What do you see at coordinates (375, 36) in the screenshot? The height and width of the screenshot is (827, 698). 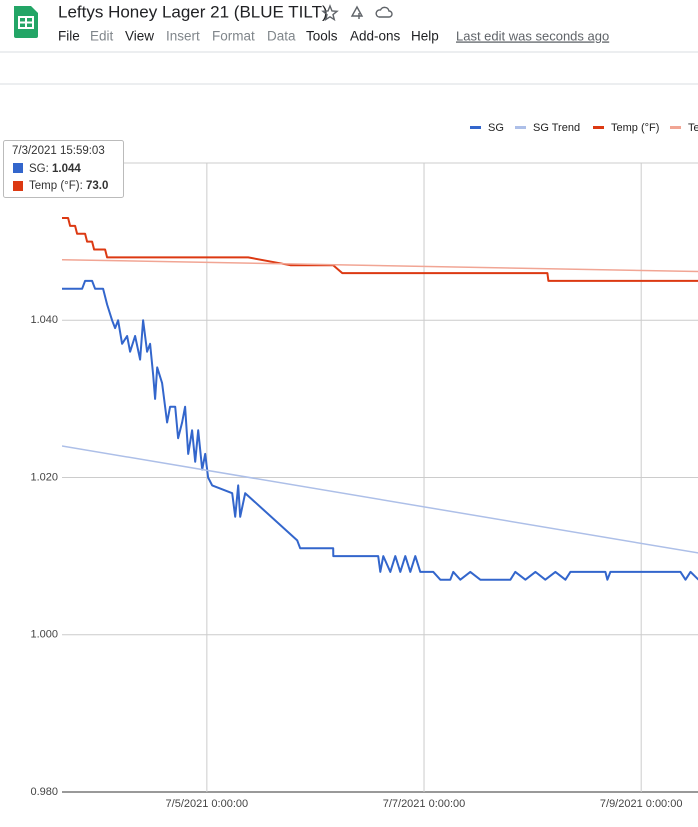 I see `menu-item: Add-ons` at bounding box center [375, 36].